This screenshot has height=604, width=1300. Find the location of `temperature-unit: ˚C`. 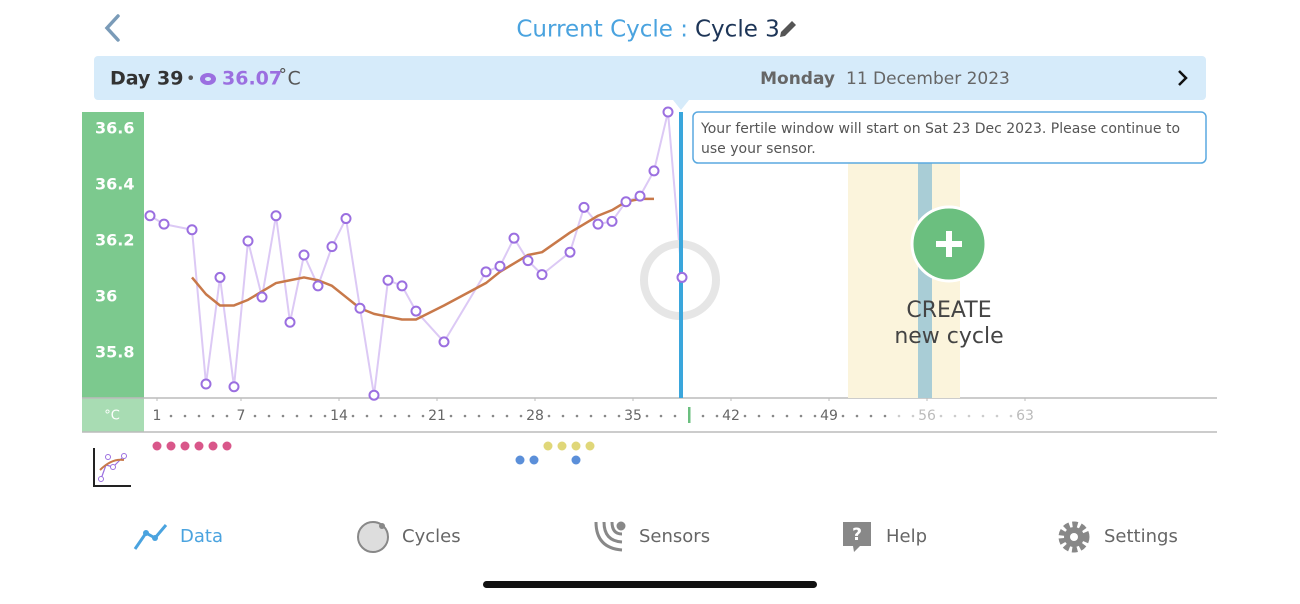

temperature-unit: ˚C is located at coordinates (289, 79).